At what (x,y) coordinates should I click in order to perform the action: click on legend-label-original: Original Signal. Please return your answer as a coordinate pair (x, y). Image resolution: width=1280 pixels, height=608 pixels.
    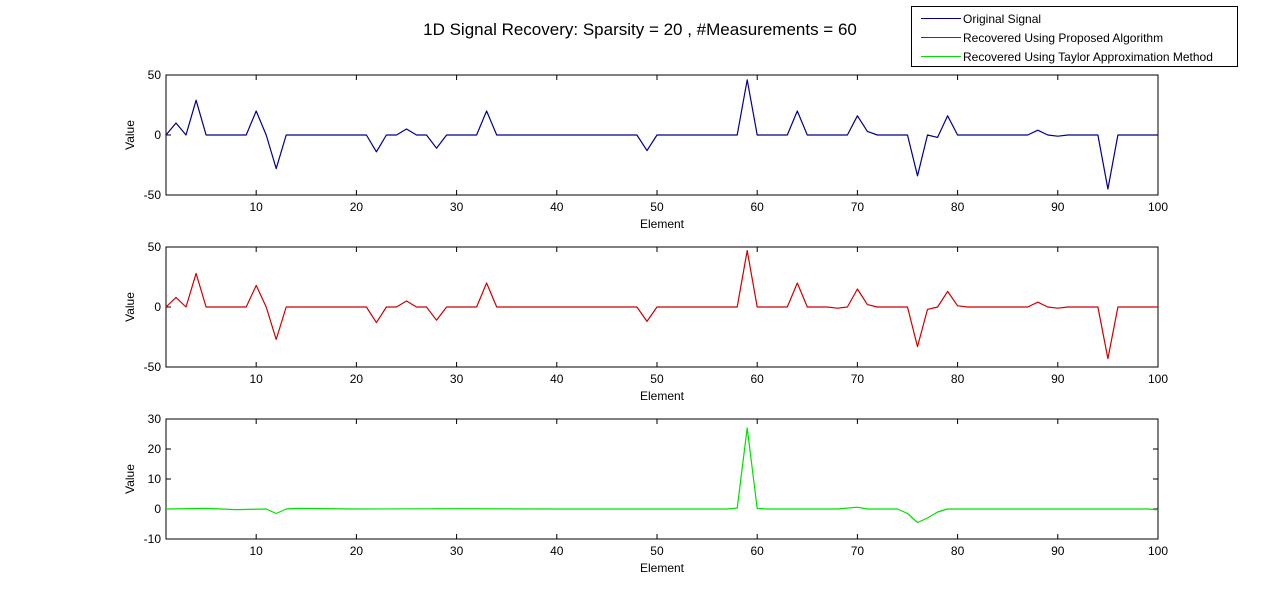
    Looking at the image, I should click on (1002, 19).